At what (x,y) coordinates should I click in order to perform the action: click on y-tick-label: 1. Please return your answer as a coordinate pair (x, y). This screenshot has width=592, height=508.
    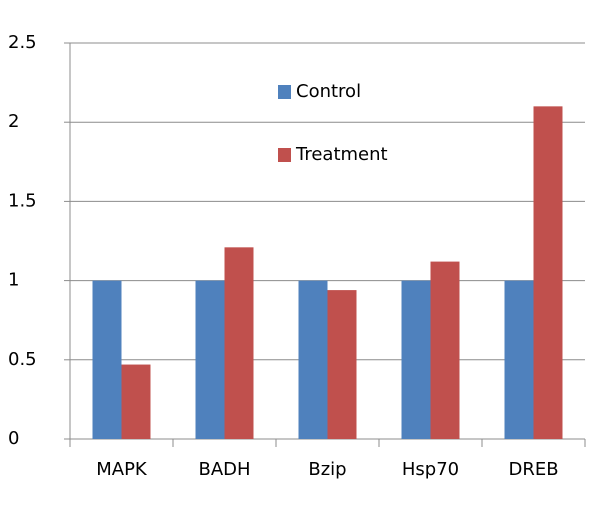
    Looking at the image, I should click on (13, 280).